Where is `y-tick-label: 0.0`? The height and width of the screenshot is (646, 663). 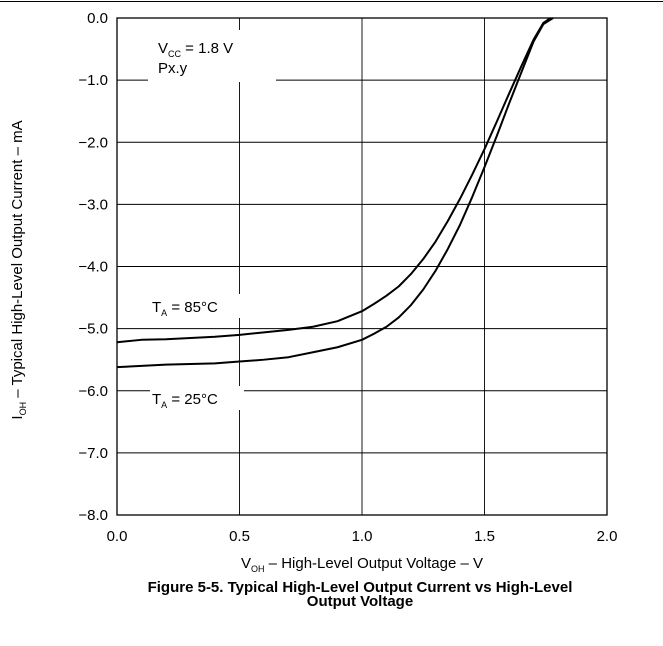
y-tick-label: 0.0 is located at coordinates (97, 18).